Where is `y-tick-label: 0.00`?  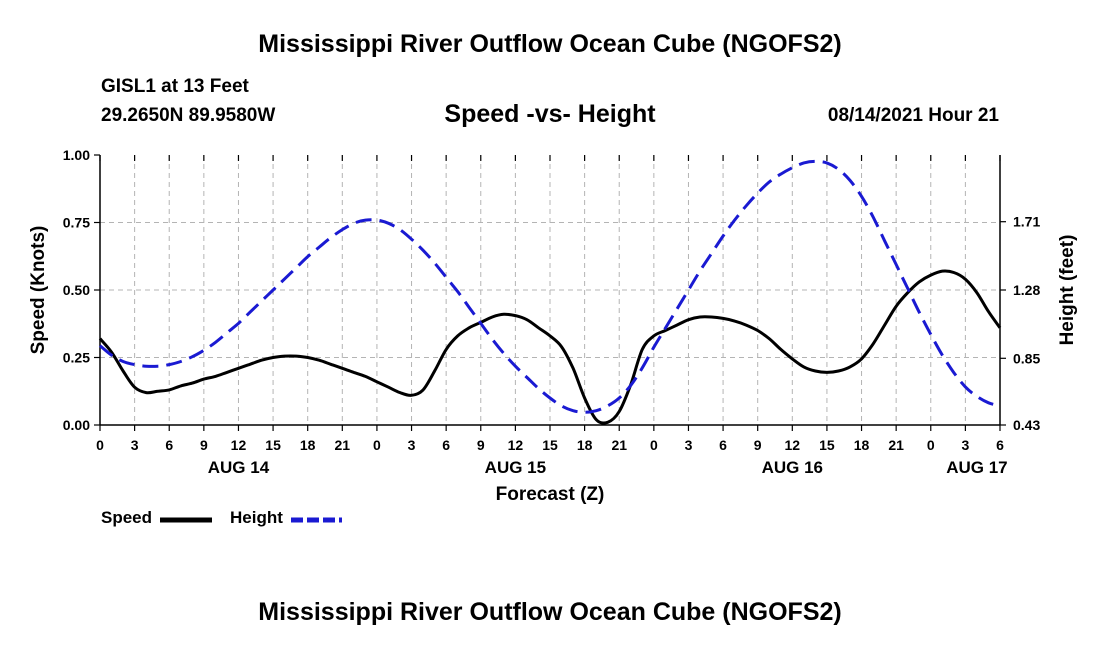 y-tick-label: 0.00 is located at coordinates (76, 425).